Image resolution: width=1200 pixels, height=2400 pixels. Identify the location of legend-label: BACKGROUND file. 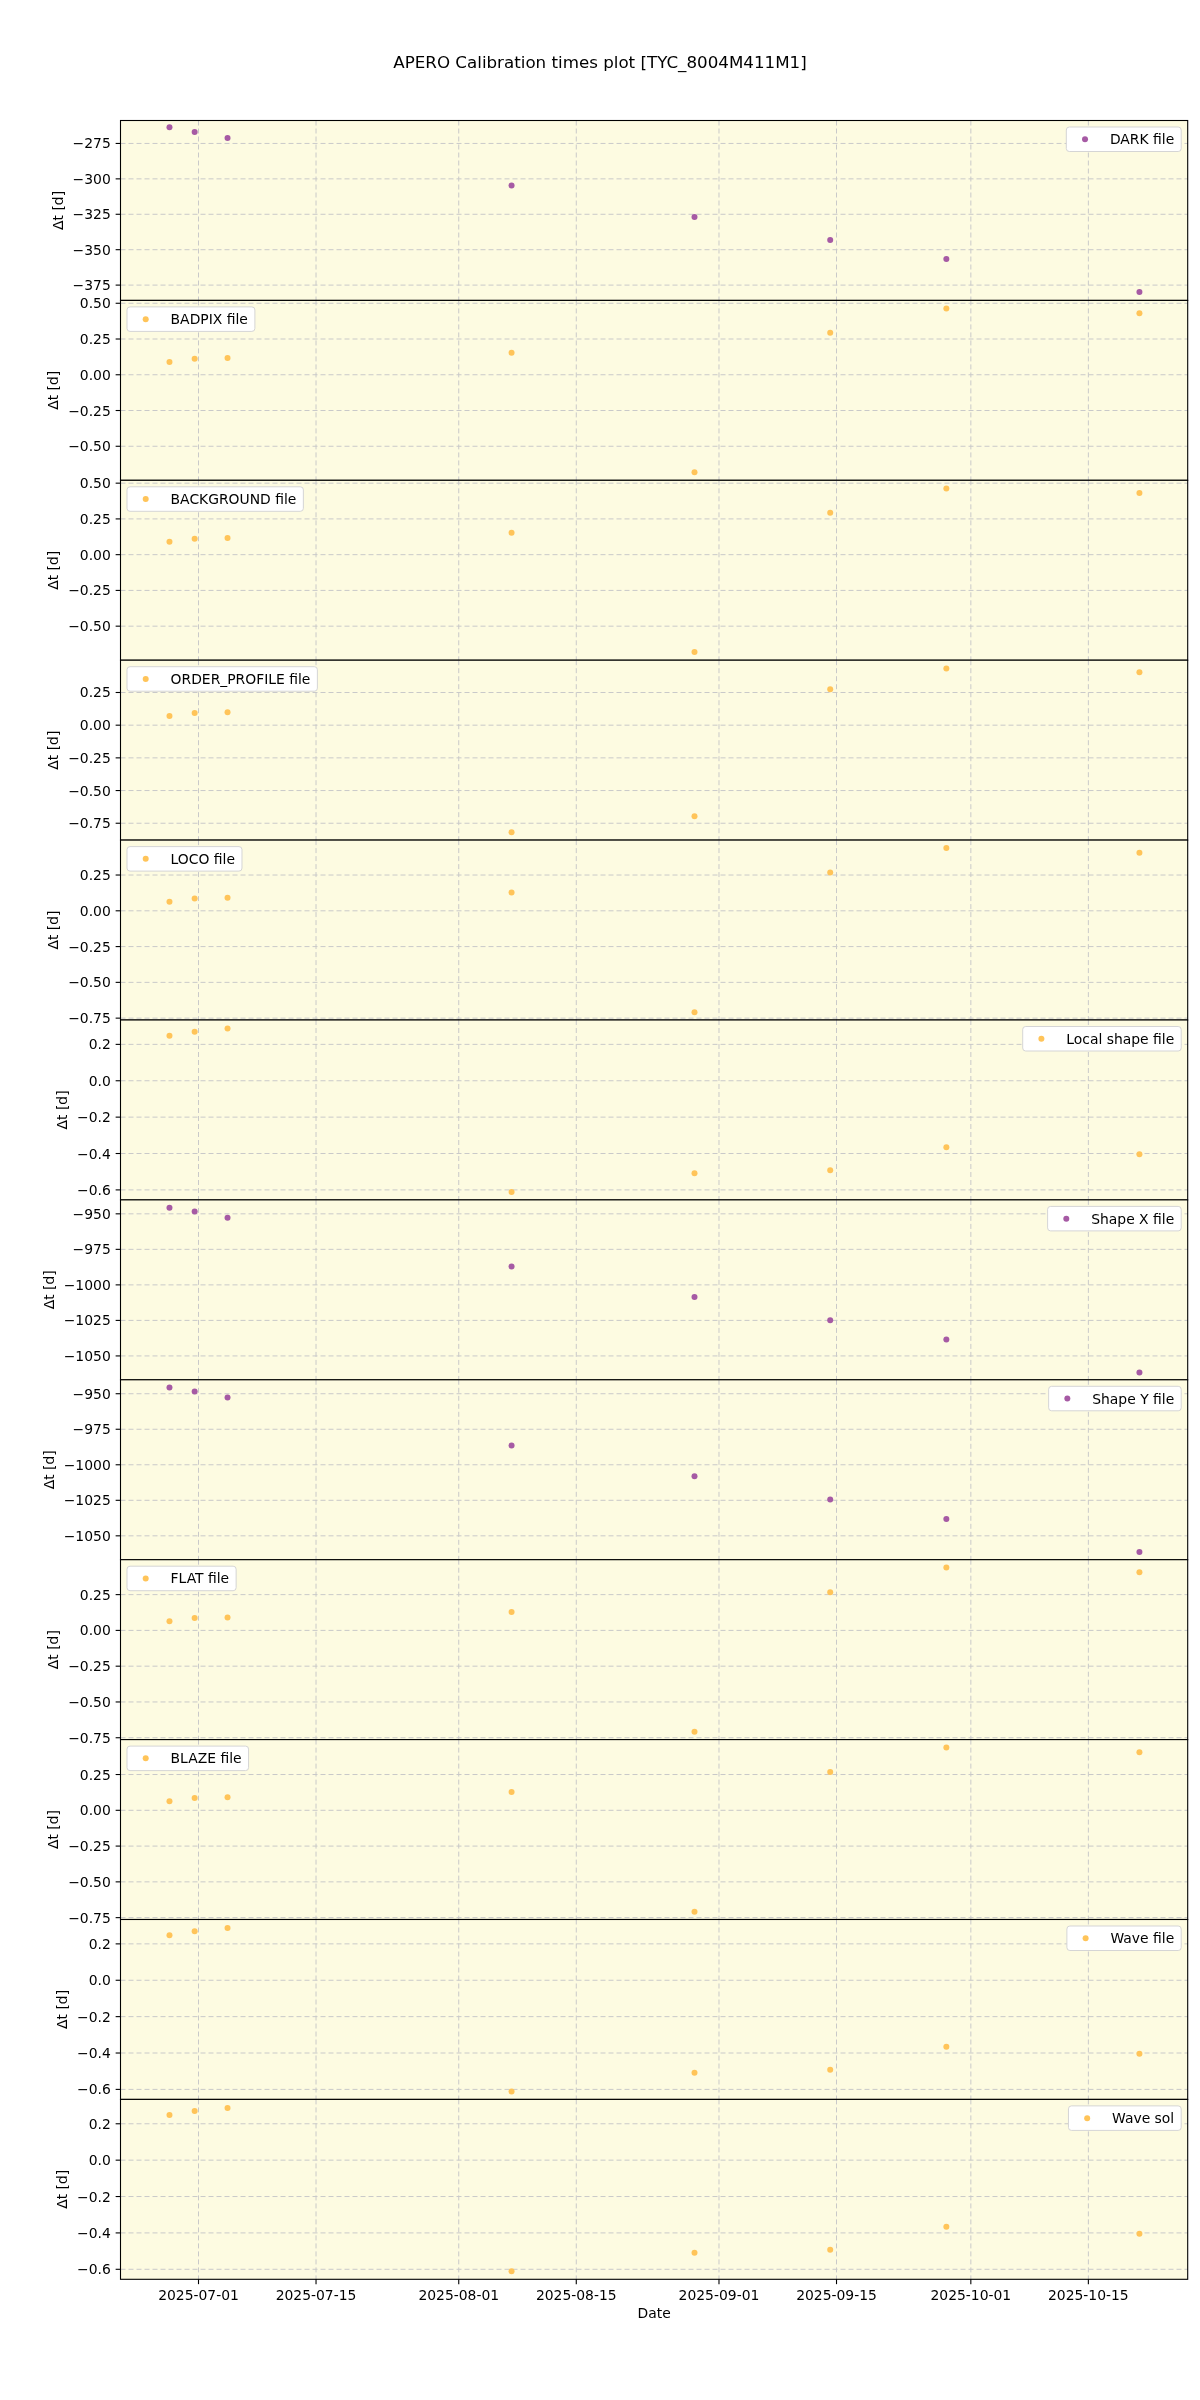
(233, 499).